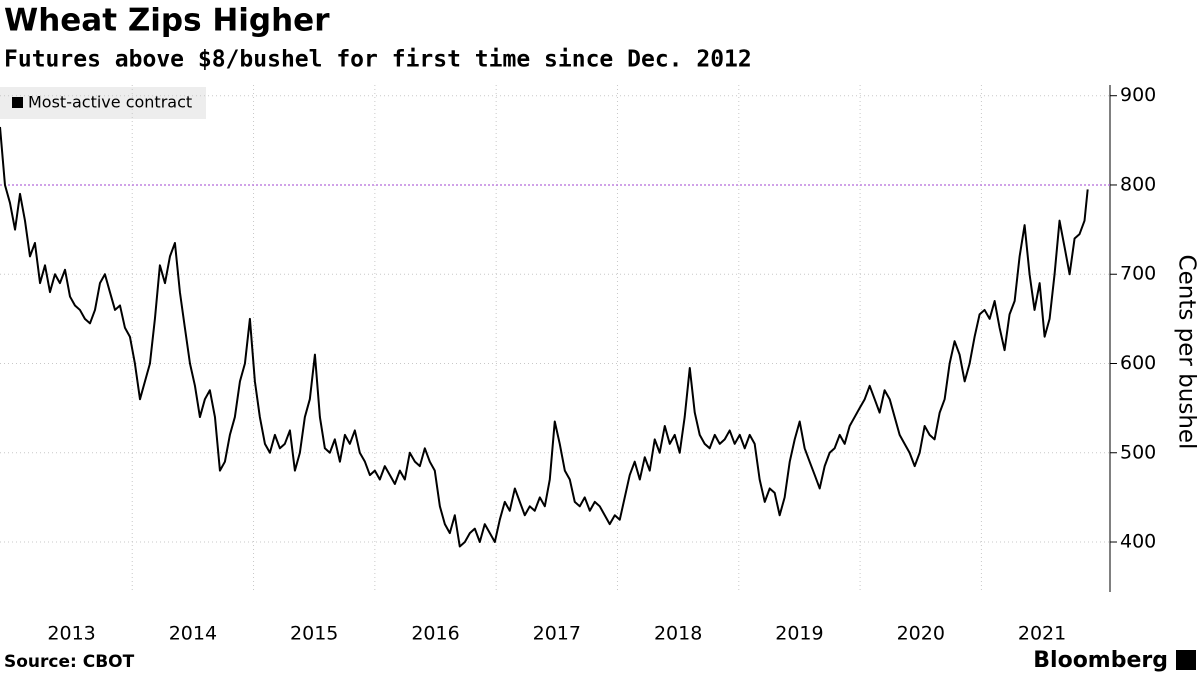 The width and height of the screenshot is (1200, 674). Describe the element at coordinates (1100, 660) in the screenshot. I see `brand: Bloomberg` at that location.